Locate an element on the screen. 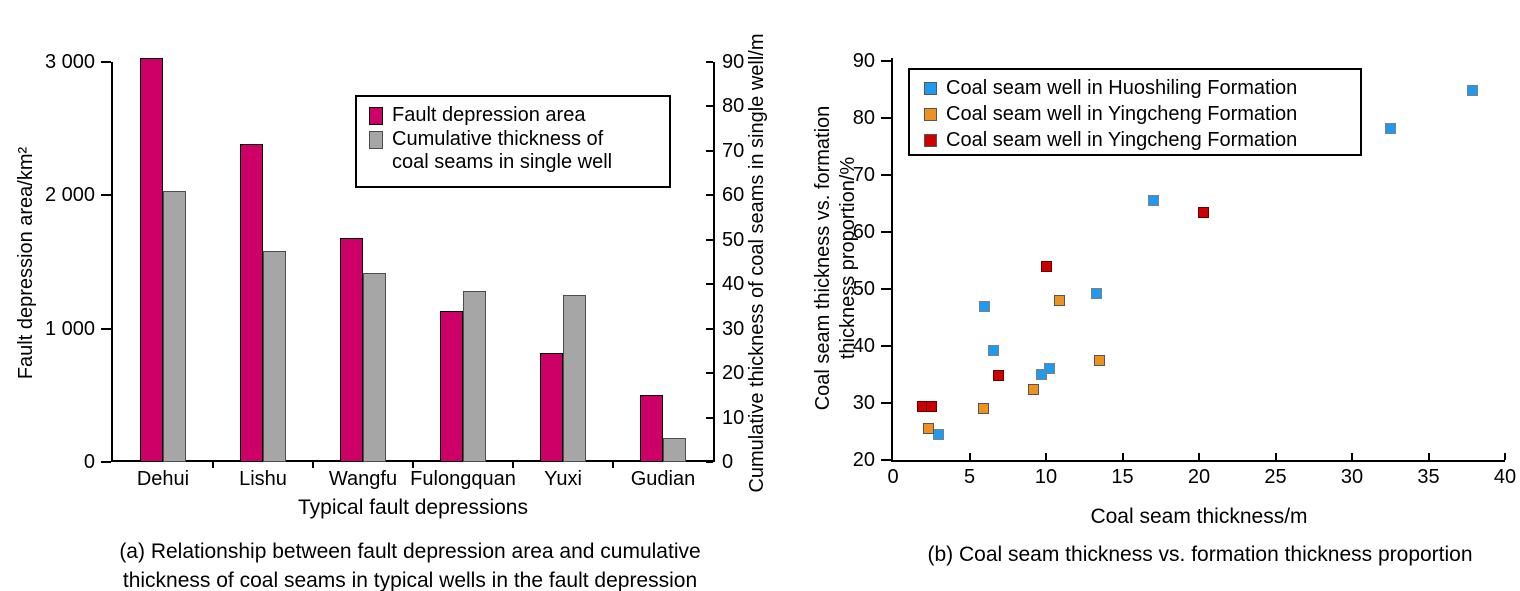  chart-b-x-tick-label: 25 is located at coordinates (1275, 477).